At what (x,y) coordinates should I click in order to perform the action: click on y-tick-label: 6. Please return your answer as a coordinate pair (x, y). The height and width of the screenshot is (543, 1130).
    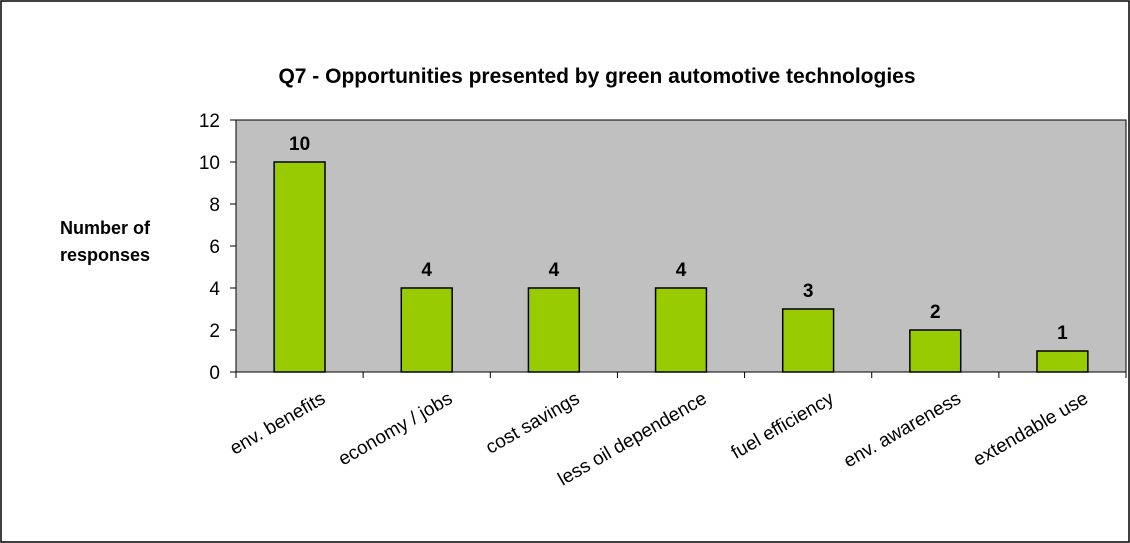
    Looking at the image, I should click on (214, 247).